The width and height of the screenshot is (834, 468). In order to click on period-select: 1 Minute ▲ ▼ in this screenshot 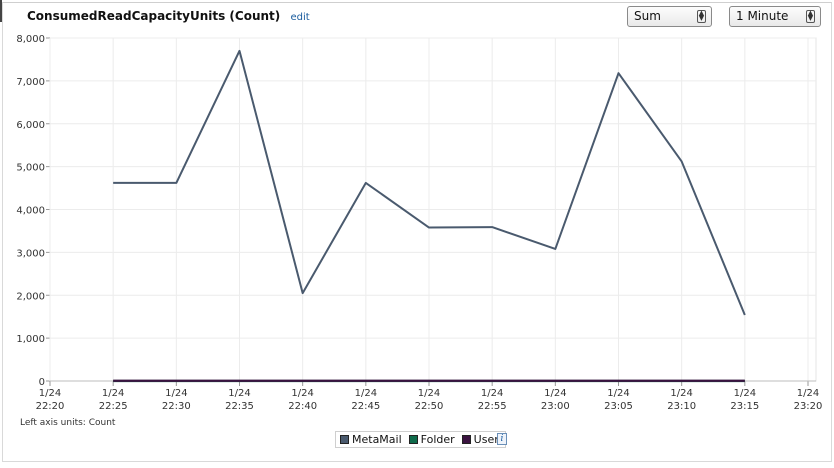, I will do `click(775, 16)`.